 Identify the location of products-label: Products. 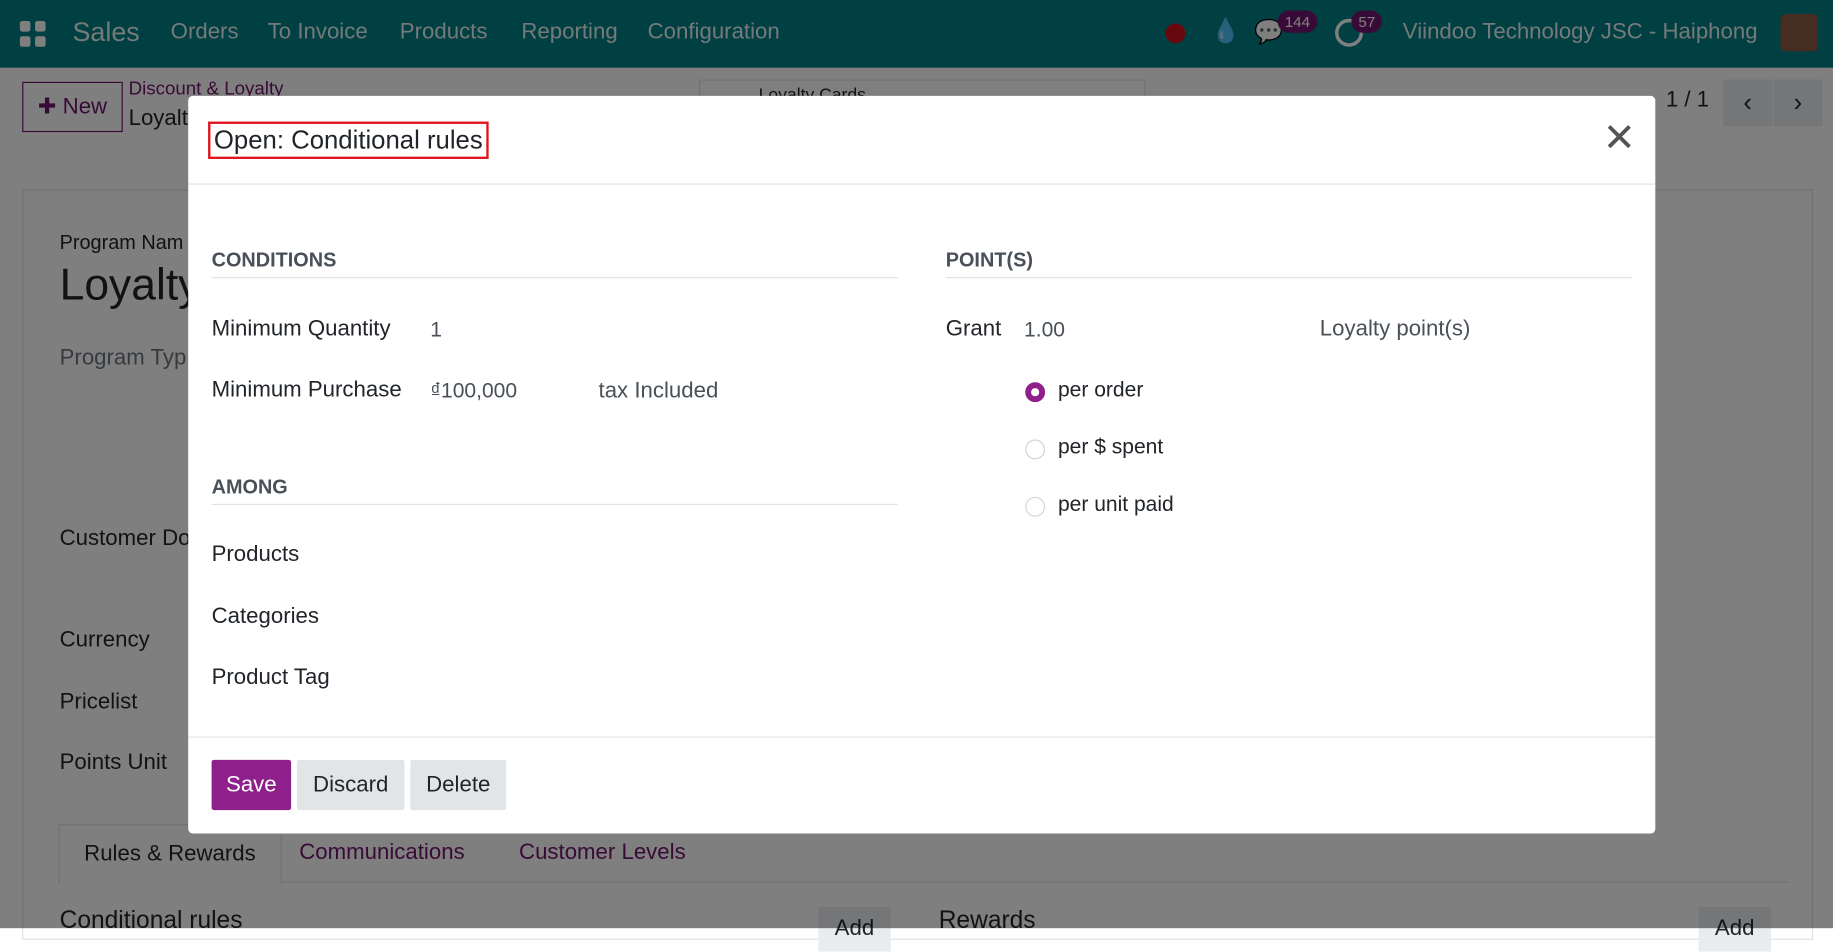
(255, 554).